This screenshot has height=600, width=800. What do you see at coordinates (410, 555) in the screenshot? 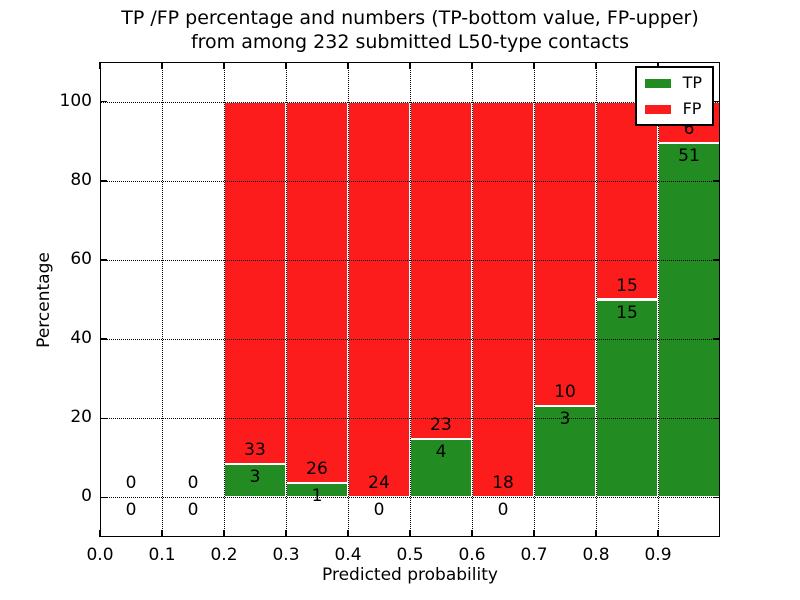
I see `x-tick-label: 0.5` at bounding box center [410, 555].